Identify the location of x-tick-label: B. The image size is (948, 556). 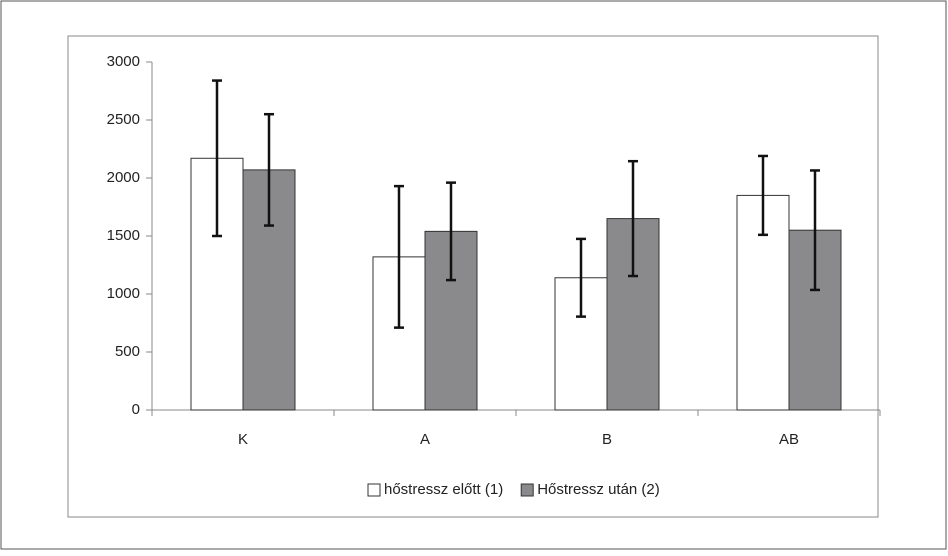
(607, 439).